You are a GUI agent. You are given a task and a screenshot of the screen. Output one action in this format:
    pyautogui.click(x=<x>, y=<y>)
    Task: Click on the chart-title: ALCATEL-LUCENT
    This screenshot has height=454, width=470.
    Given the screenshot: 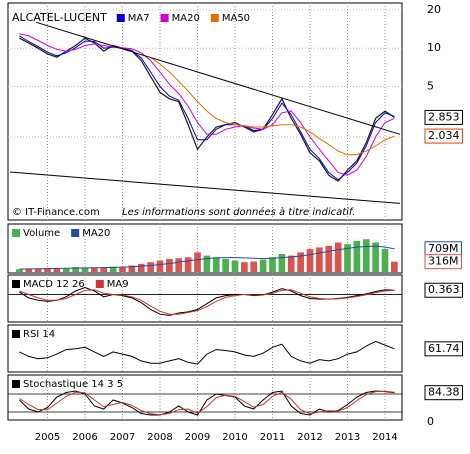 What is the action you would take?
    pyautogui.click(x=59, y=17)
    